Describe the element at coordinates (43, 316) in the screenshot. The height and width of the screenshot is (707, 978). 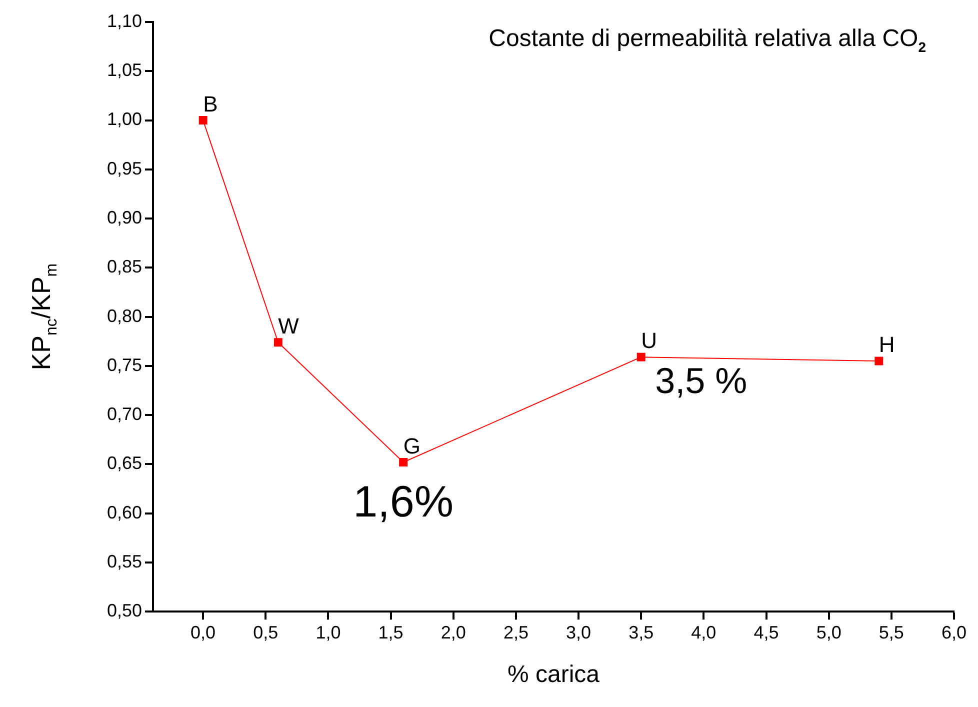
I see `y-axis-title: KPnc/KPm` at that location.